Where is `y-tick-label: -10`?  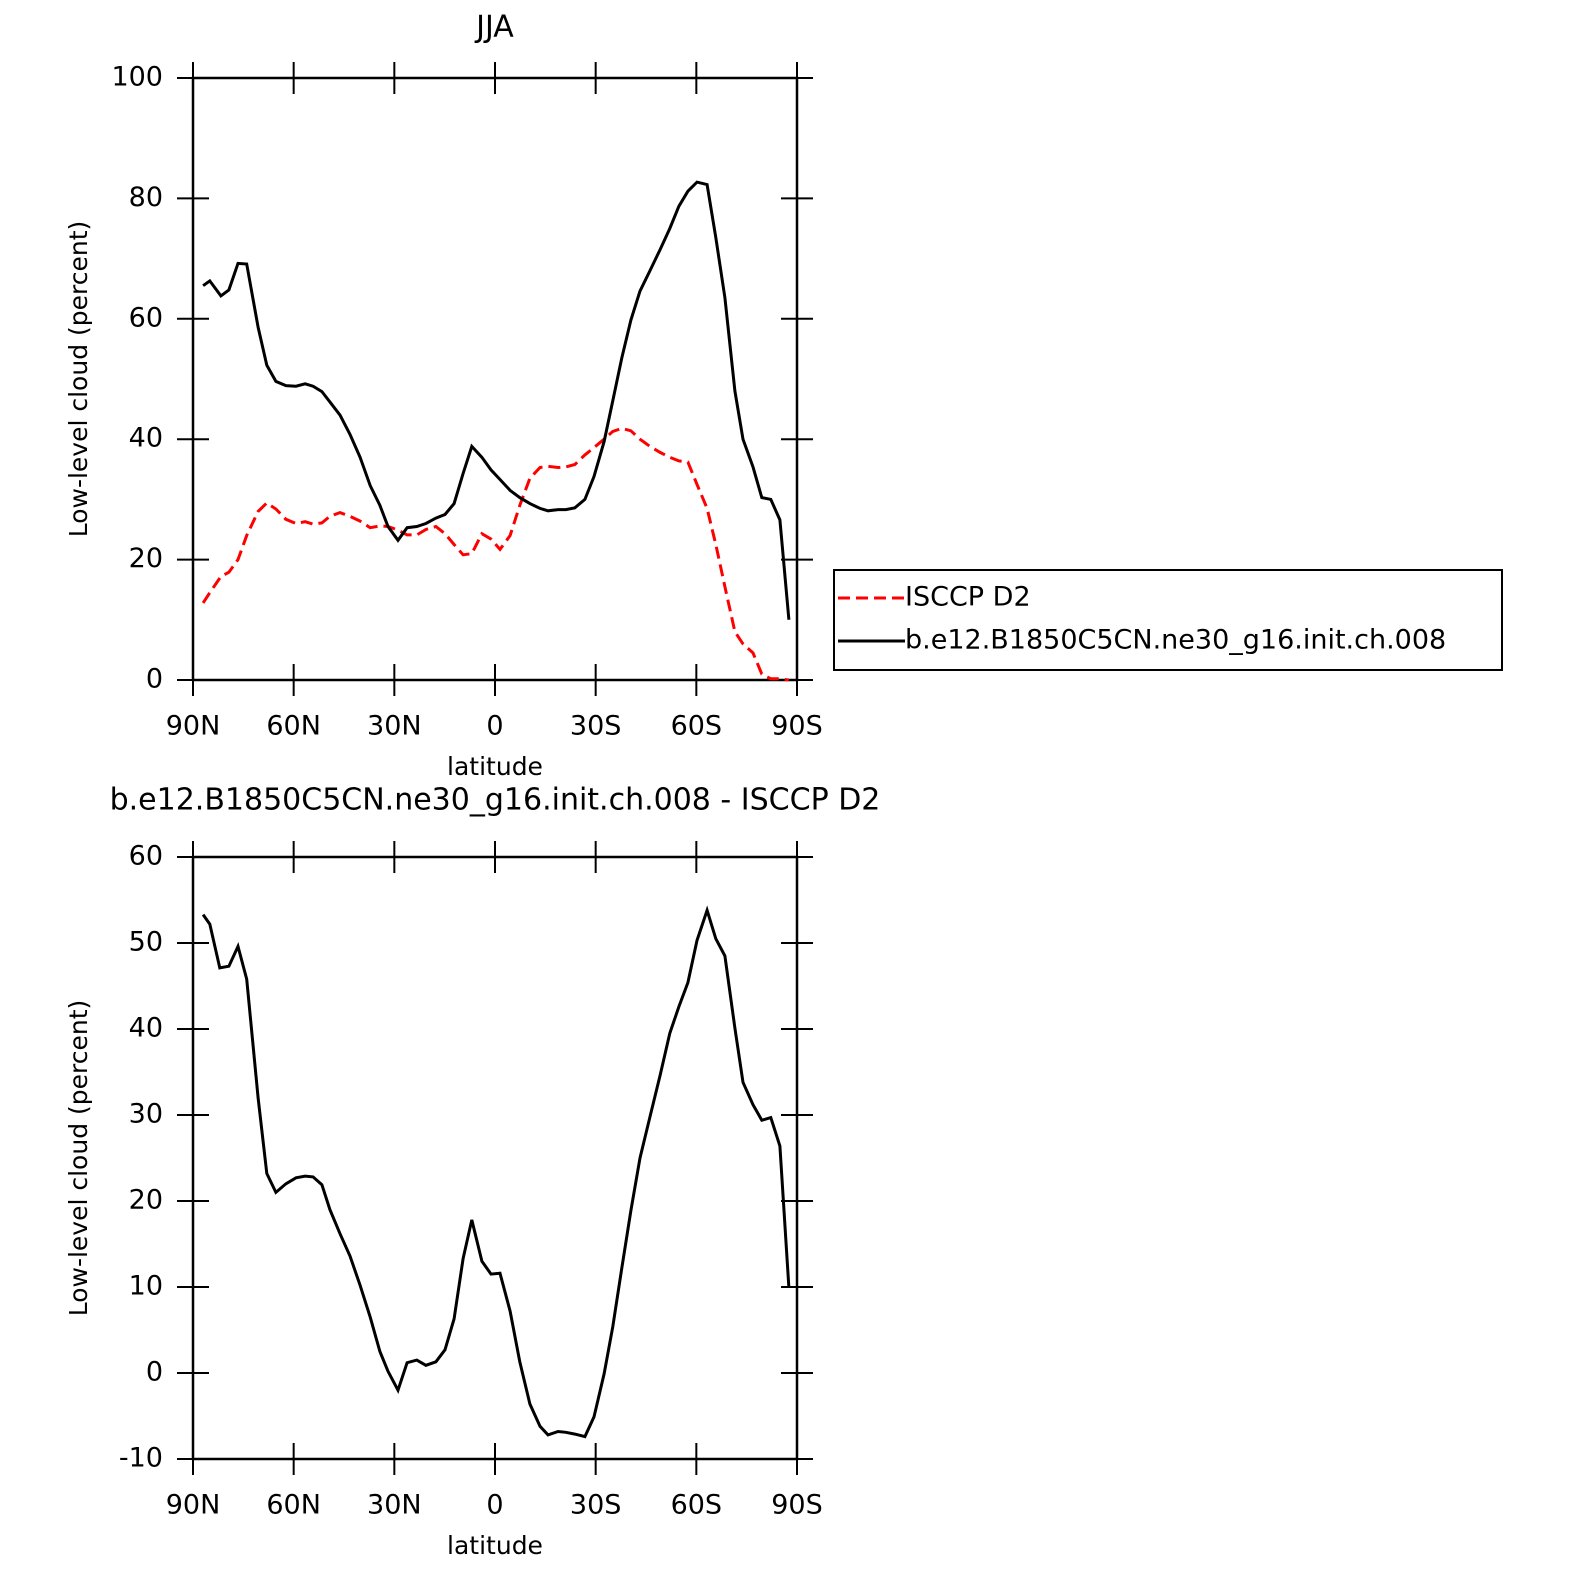
y-tick-label: -10 is located at coordinates (141, 1458).